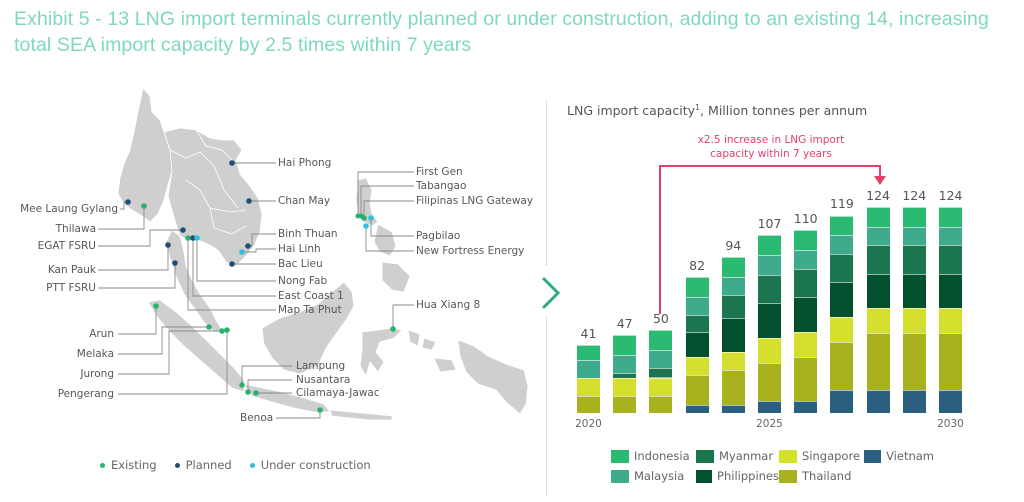  What do you see at coordinates (698, 107) in the screenshot?
I see `chart-title-footnote: 1` at bounding box center [698, 107].